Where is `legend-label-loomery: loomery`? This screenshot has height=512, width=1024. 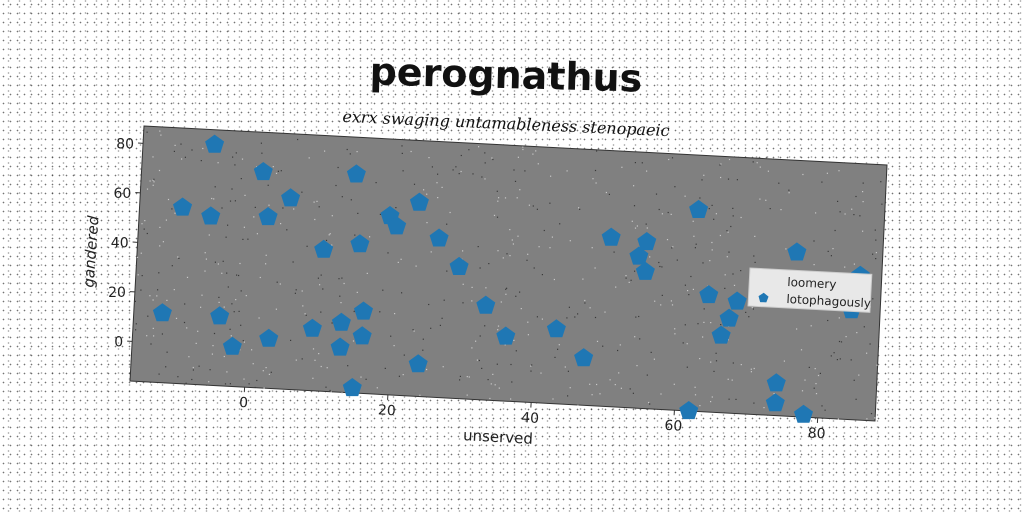
legend-label-loomery: loomery is located at coordinates (812, 283).